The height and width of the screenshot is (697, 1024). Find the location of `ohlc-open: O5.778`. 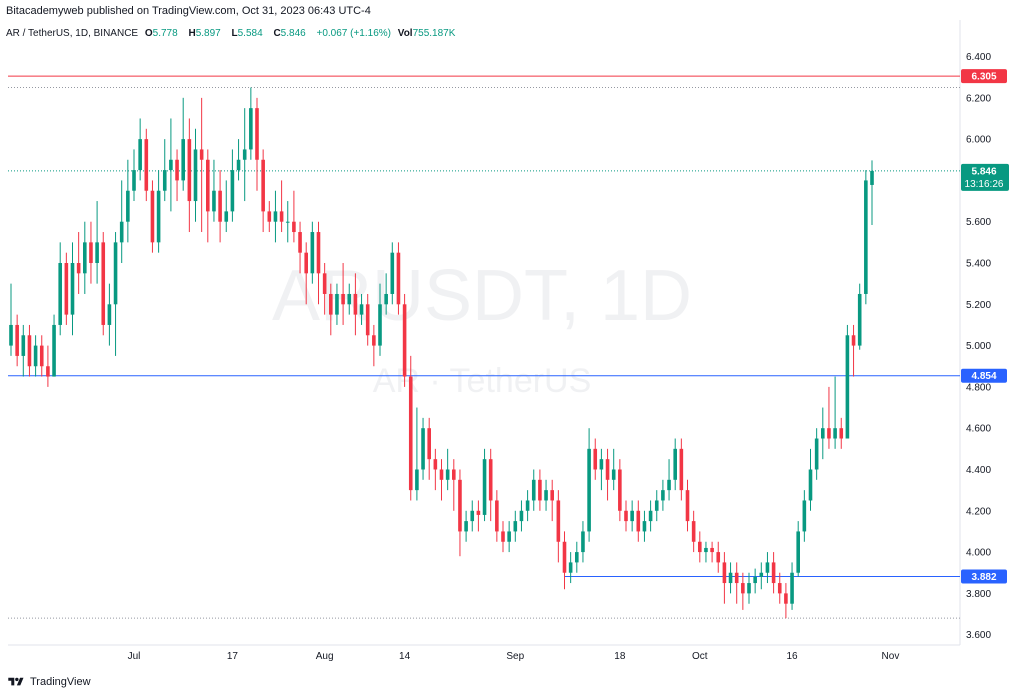

ohlc-open: O5.778 is located at coordinates (161, 33).